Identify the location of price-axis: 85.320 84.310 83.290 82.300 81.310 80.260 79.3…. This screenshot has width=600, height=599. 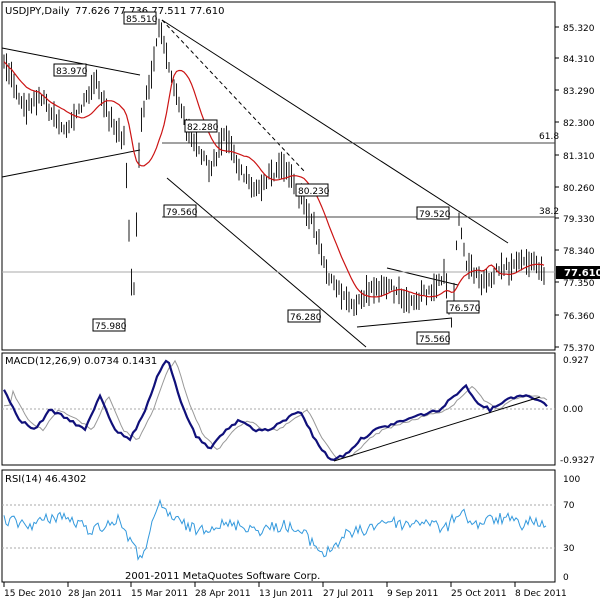
(575, 189).